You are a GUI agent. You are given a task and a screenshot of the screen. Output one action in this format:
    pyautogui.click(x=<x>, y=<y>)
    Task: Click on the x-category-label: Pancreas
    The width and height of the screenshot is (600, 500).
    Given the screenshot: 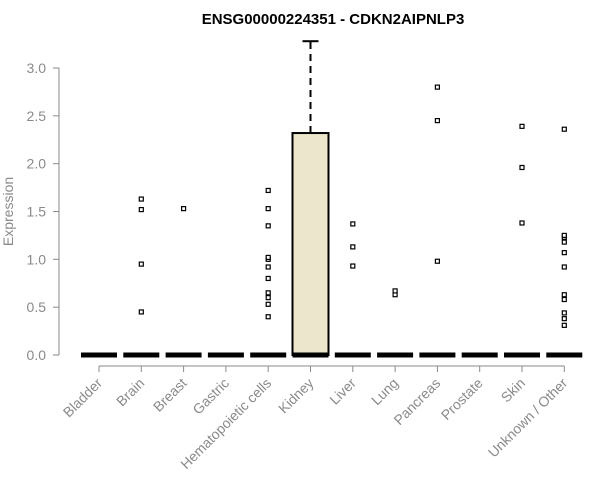 What is the action you would take?
    pyautogui.click(x=416, y=401)
    